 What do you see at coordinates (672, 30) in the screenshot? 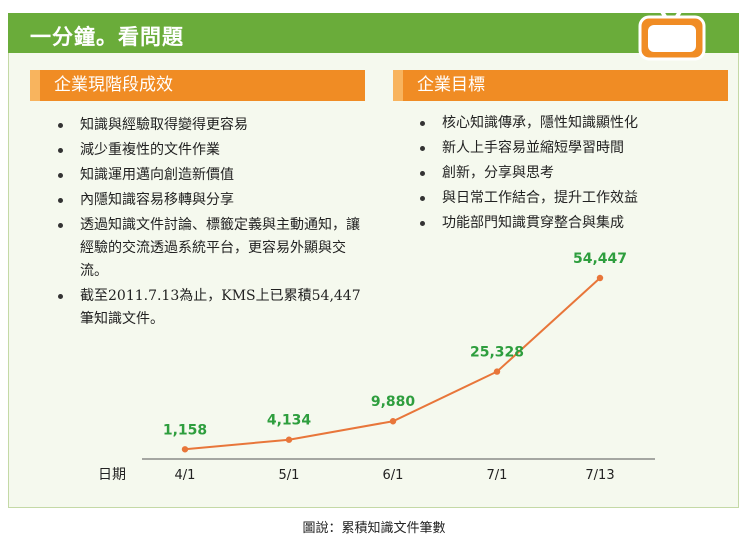
I see `tv-icon` at bounding box center [672, 30].